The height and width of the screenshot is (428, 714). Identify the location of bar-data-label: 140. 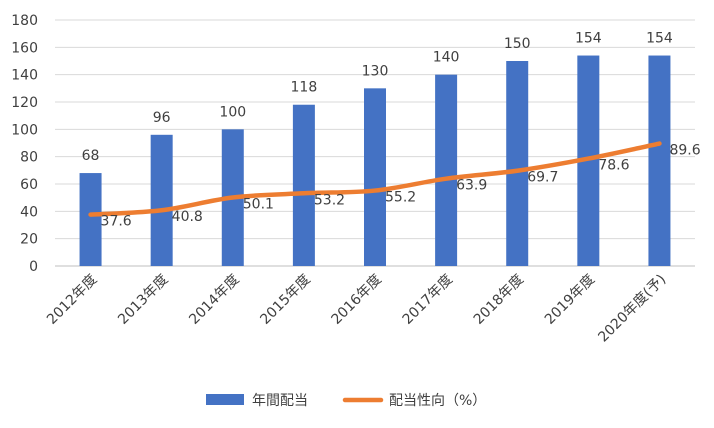
(446, 58).